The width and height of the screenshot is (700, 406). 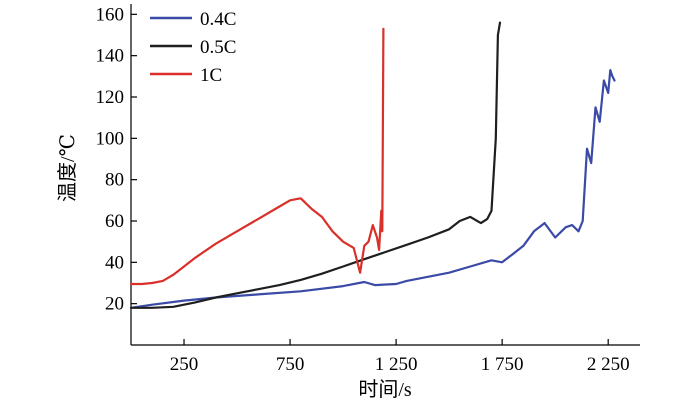 What do you see at coordinates (67, 168) in the screenshot?
I see `y-axis-title: 温度/℃` at bounding box center [67, 168].